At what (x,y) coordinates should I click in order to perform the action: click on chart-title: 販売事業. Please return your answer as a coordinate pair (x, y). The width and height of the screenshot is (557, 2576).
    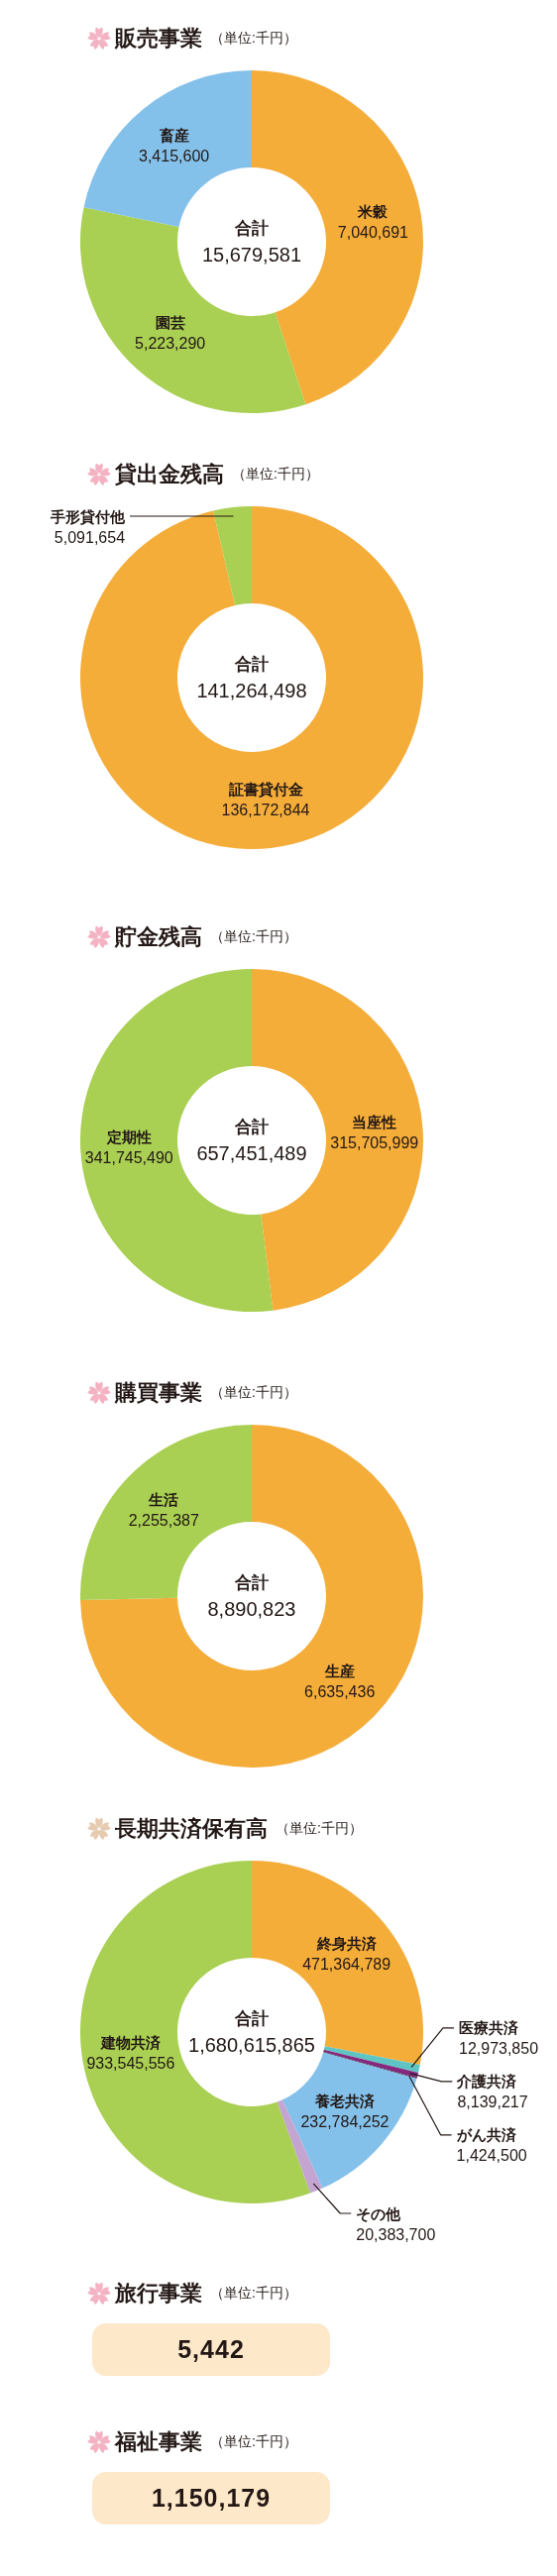
    Looking at the image, I should click on (158, 39).